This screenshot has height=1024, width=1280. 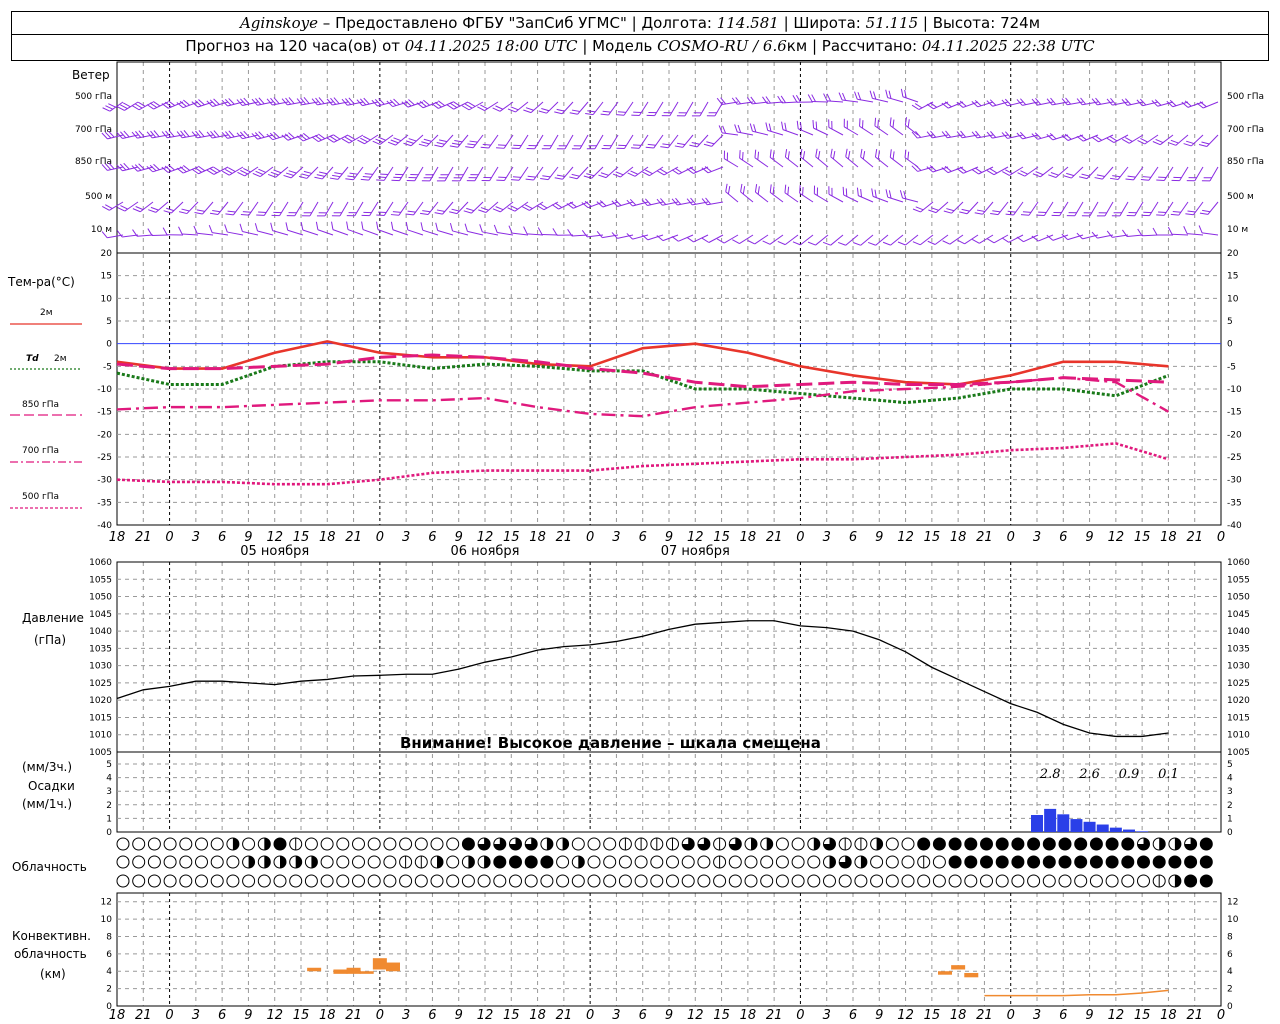 I want to click on prec-ytick-left: 0, so click(x=109, y=833).